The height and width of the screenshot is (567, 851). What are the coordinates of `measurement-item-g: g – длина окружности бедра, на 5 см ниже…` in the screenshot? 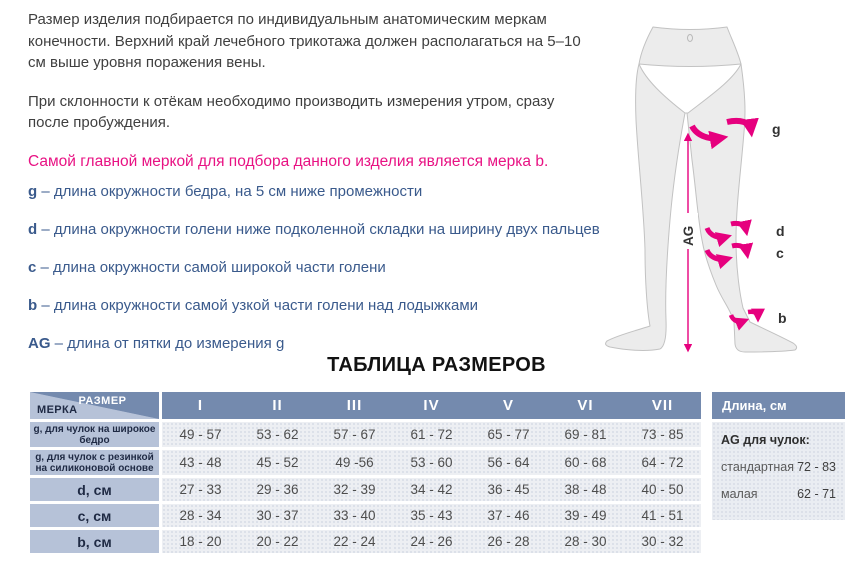 It's located at (333, 192).